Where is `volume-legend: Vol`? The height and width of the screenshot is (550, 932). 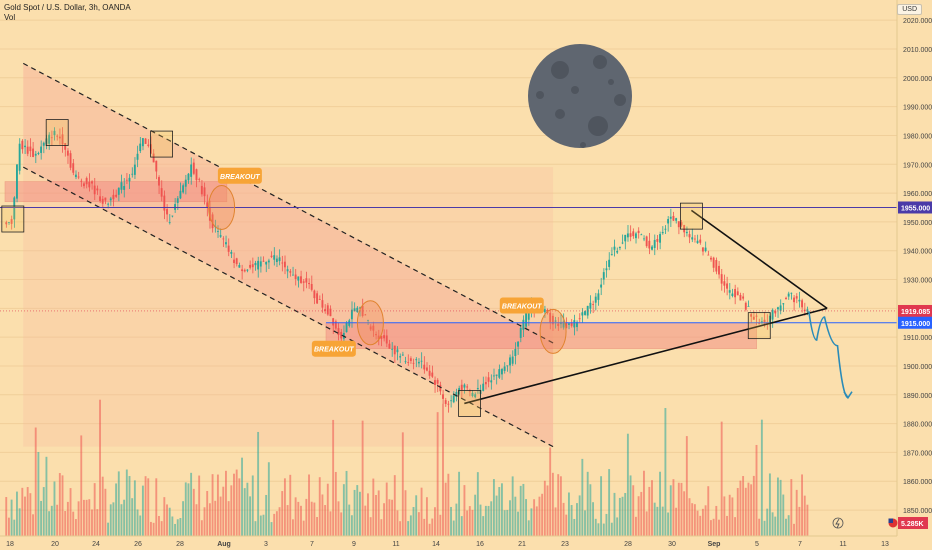
volume-legend: Vol is located at coordinates (10, 17).